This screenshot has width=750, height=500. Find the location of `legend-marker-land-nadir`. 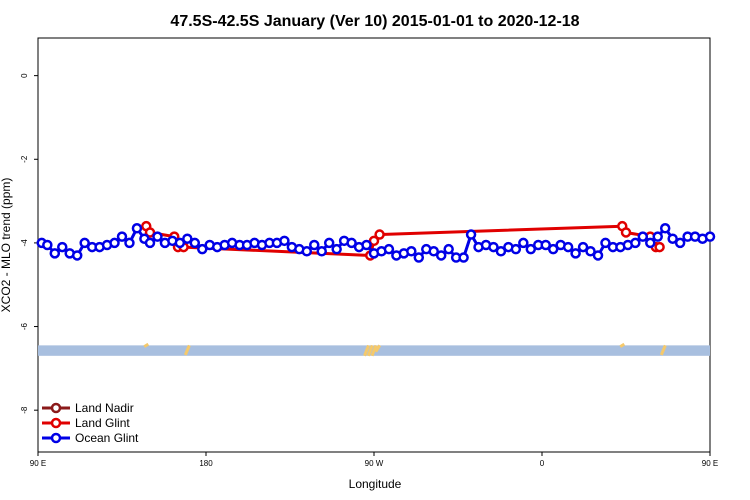

legend-marker-land-nadir is located at coordinates (56, 408).